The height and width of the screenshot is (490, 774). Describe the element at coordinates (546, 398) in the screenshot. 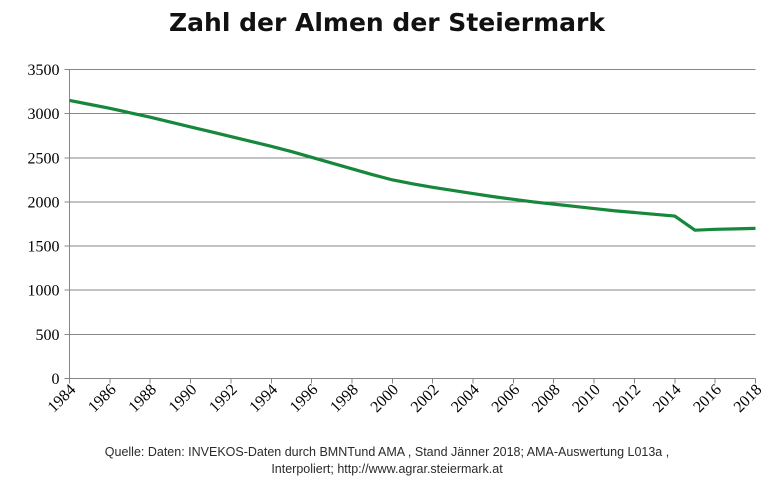

I see `x-axis-tick-label: 2008` at that location.